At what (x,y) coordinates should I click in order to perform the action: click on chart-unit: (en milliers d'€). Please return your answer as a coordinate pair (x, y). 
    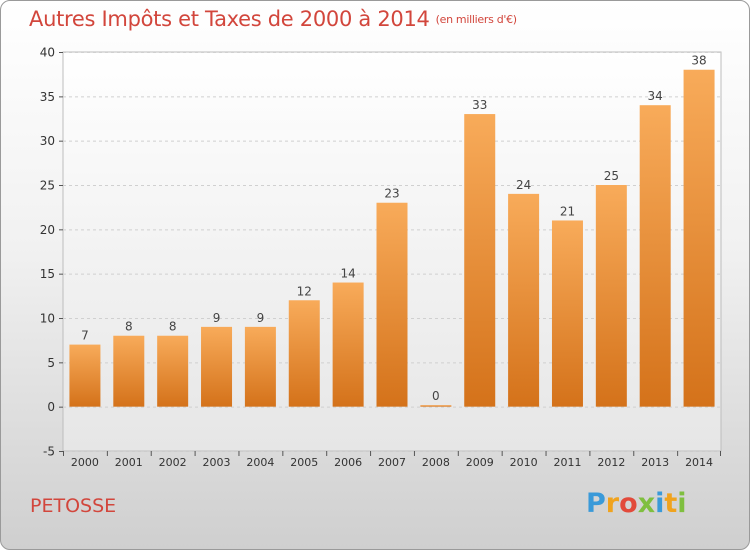
    Looking at the image, I should click on (476, 19).